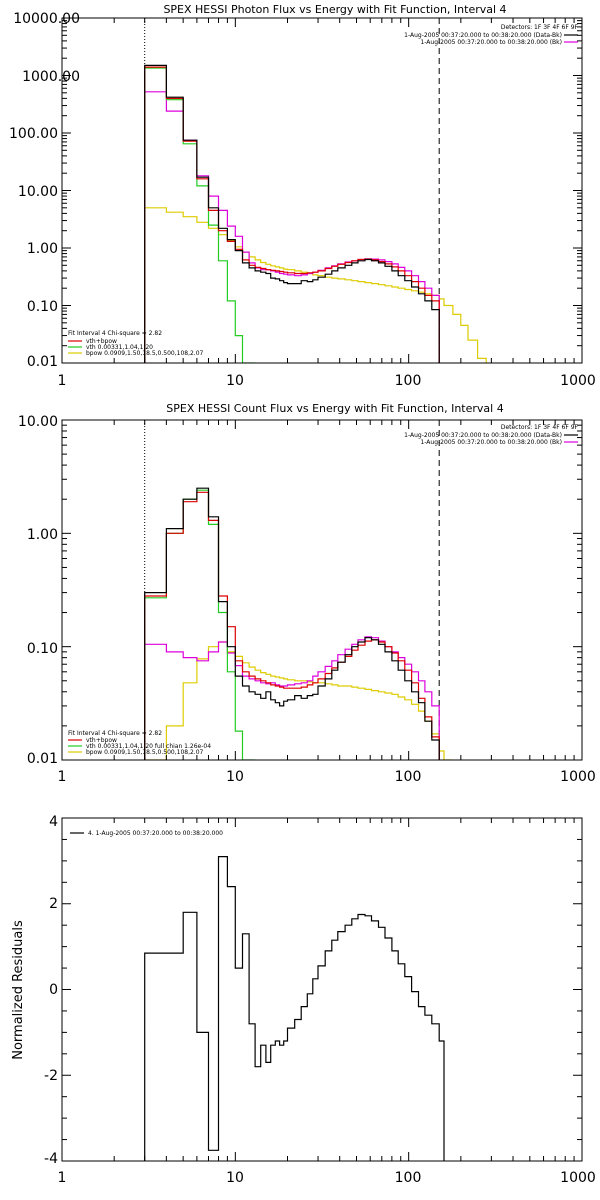  What do you see at coordinates (53, 904) in the screenshot?
I see `y-tick-label: 2` at bounding box center [53, 904].